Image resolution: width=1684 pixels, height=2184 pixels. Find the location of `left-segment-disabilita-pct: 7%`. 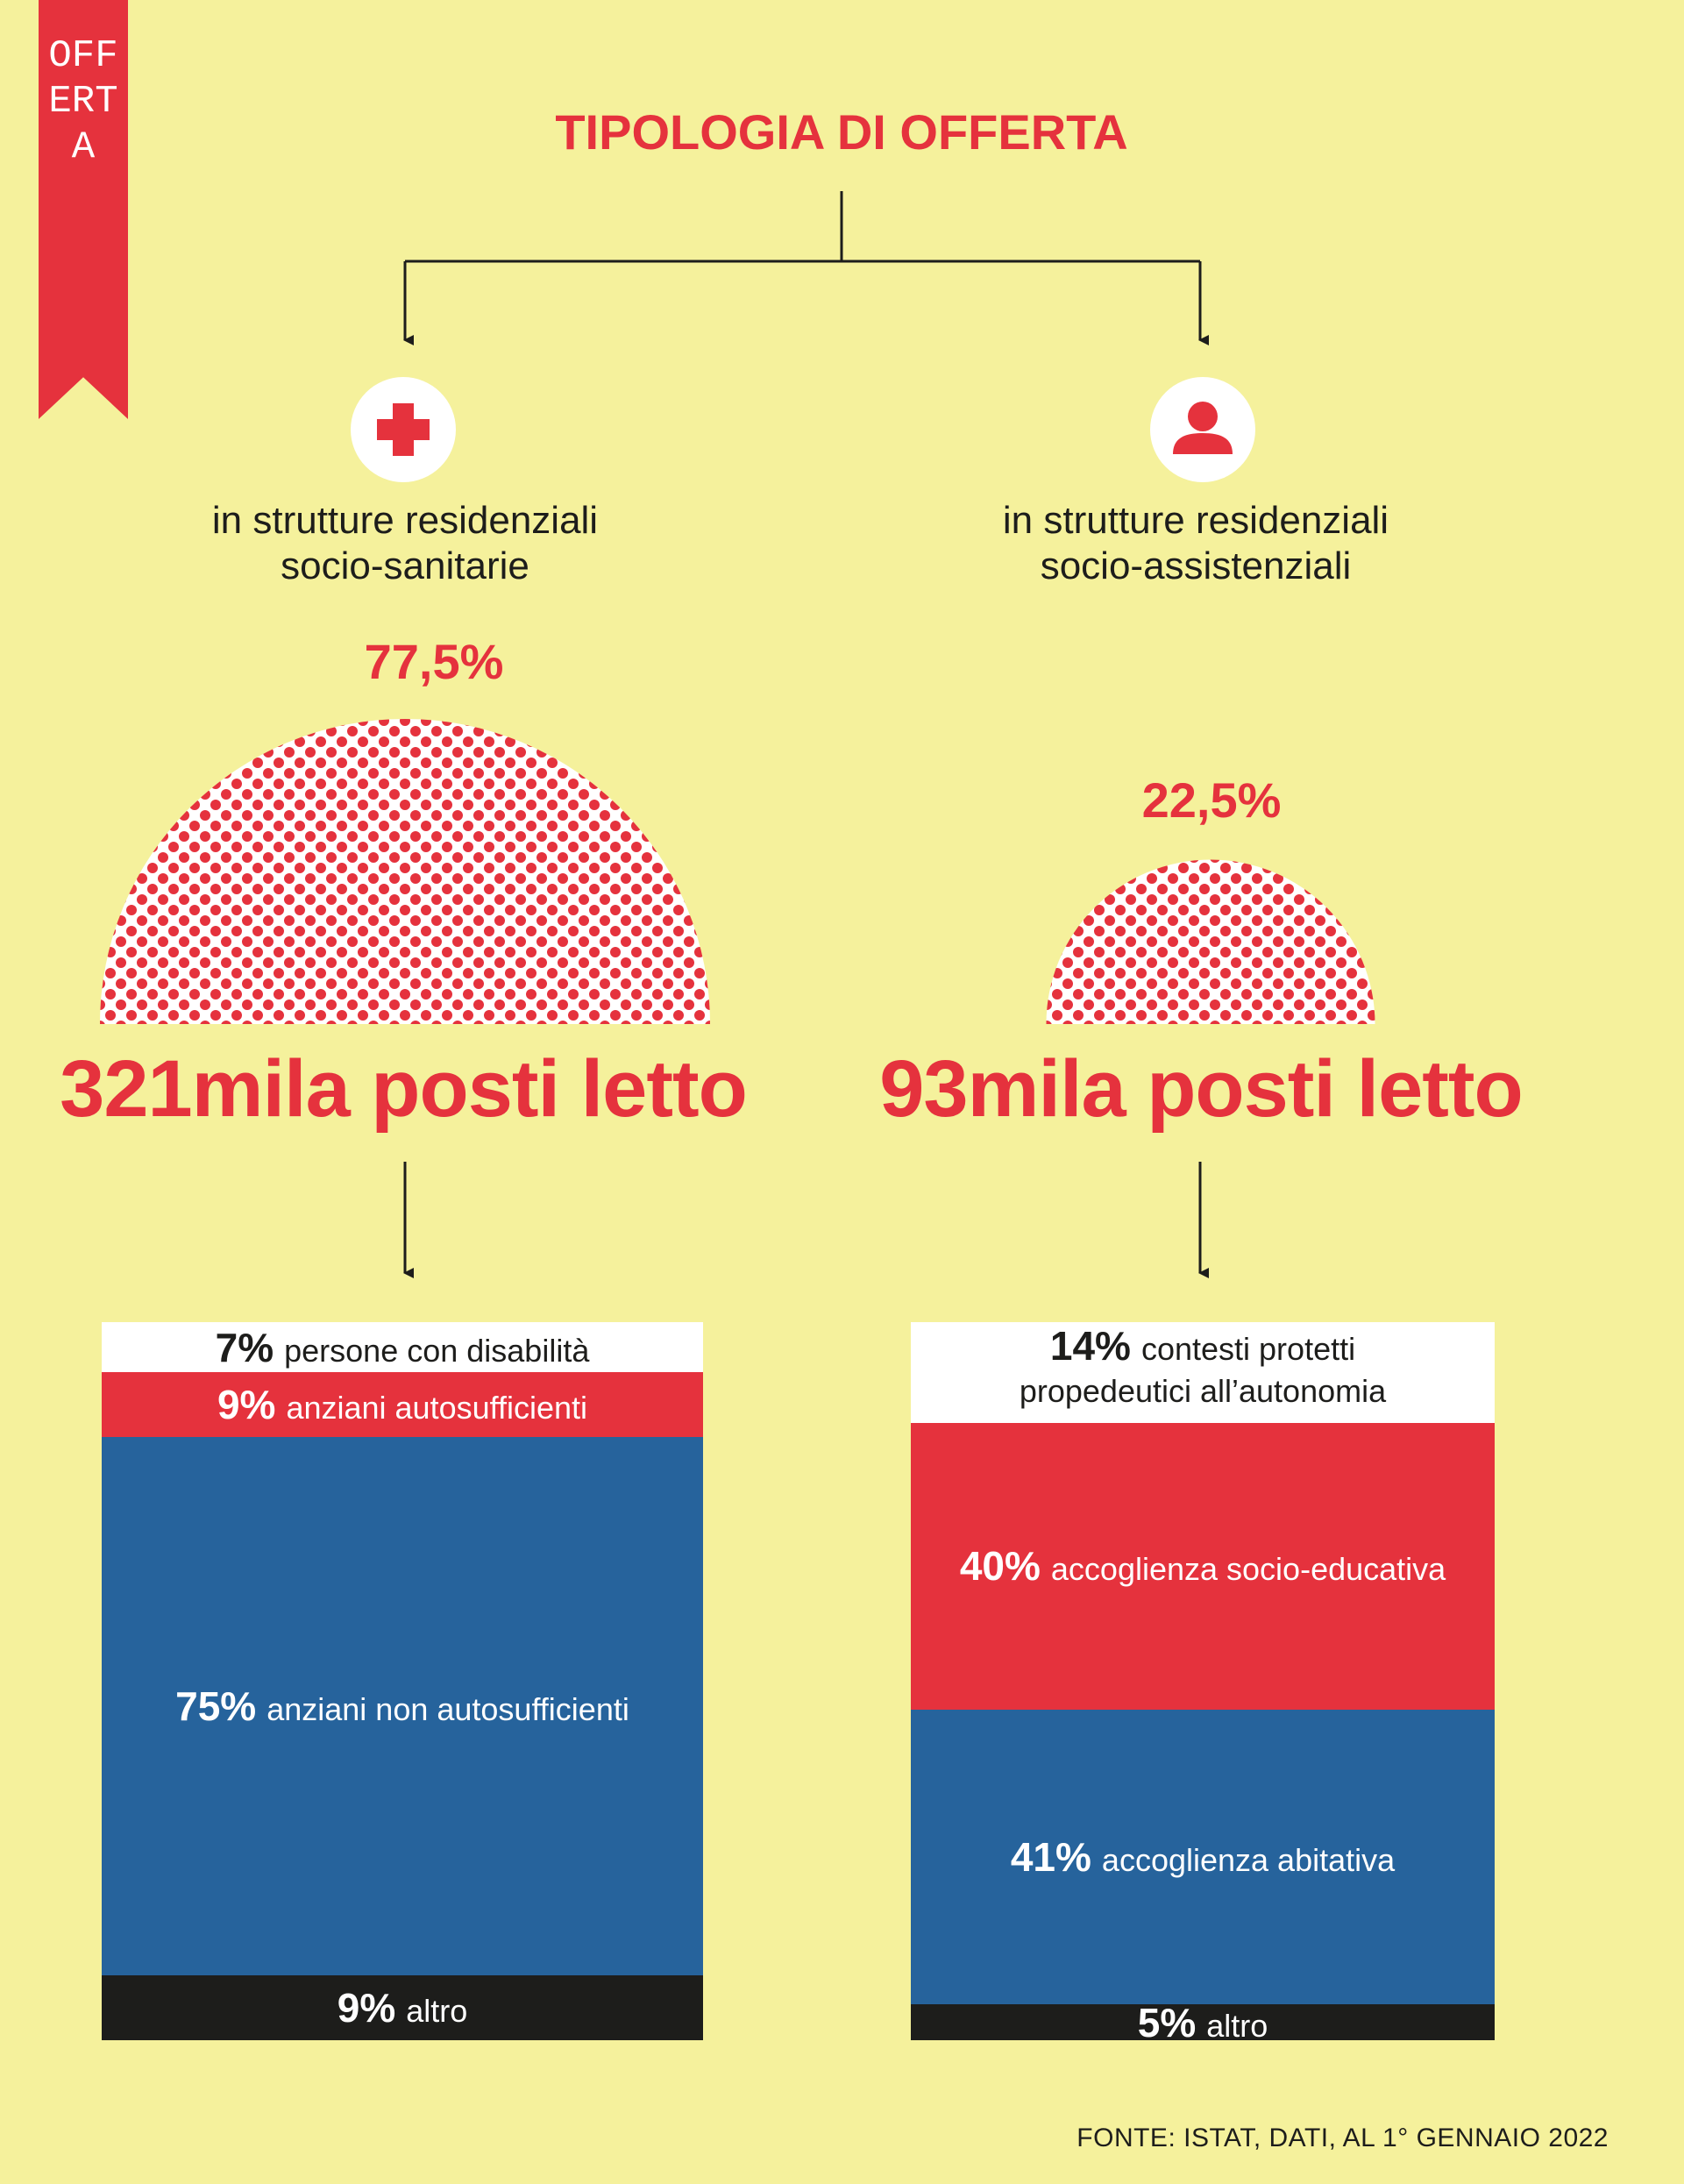

left-segment-disabilita-pct: 7% is located at coordinates (245, 1347).